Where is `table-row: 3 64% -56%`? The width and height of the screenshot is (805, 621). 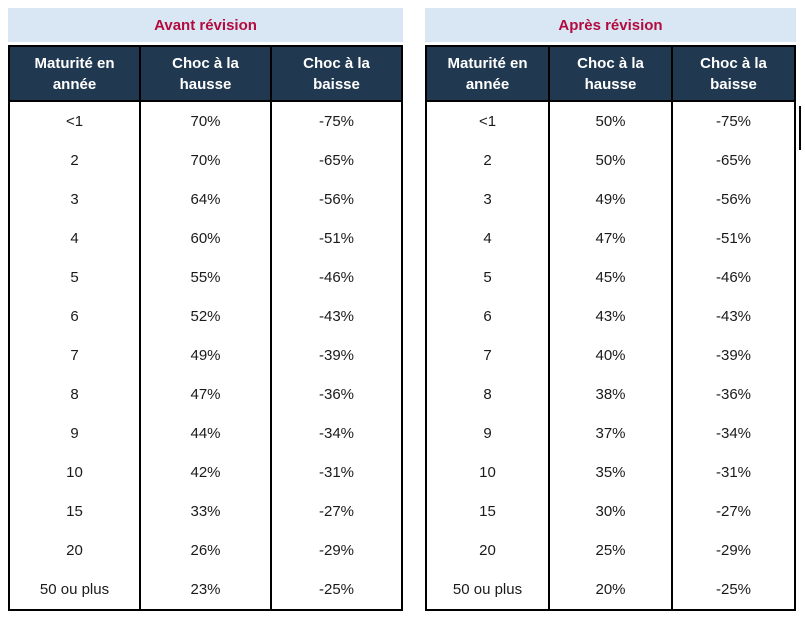 table-row: 3 64% -56% is located at coordinates (205, 199).